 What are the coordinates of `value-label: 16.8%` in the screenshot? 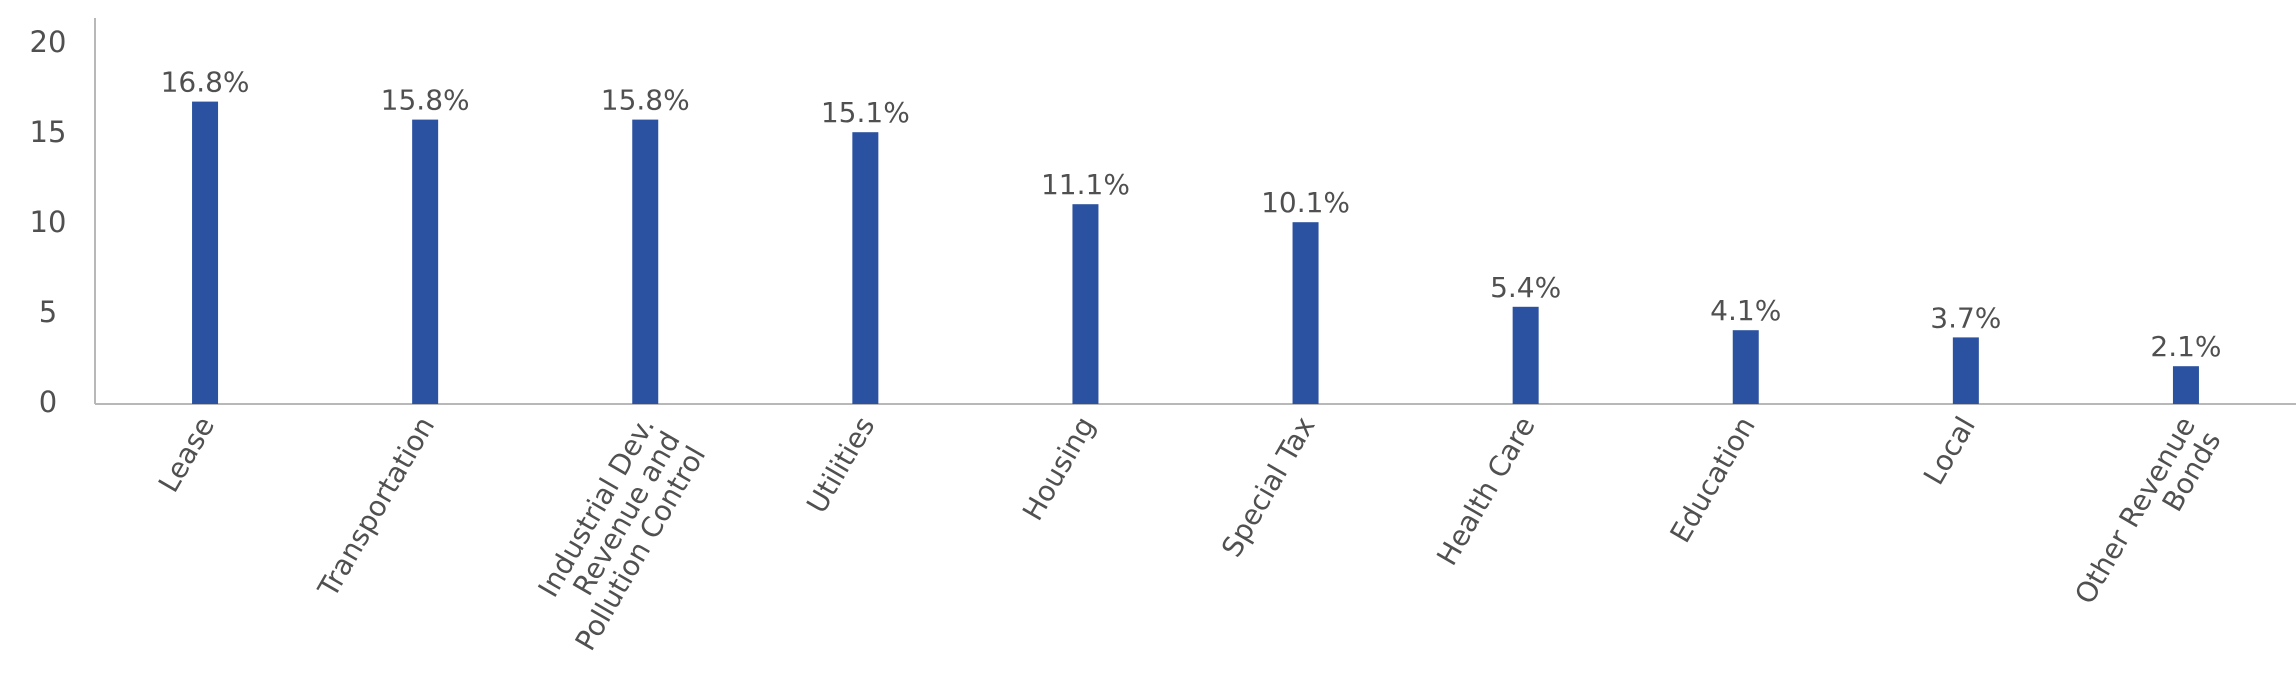 It's located at (205, 82).